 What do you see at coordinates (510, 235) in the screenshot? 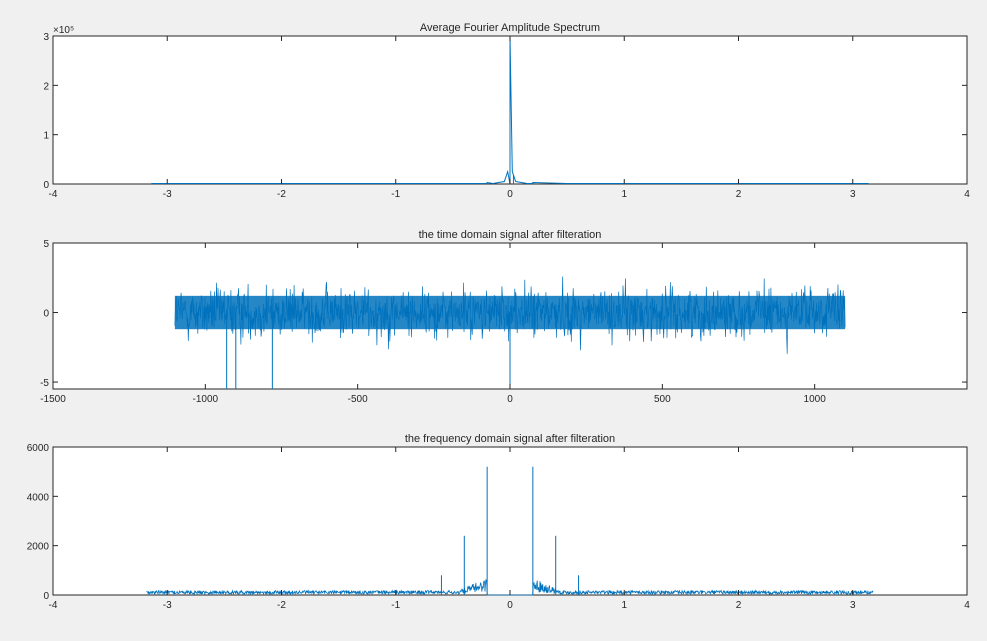
I see `plot-2-title: the time domain signal after filteration` at bounding box center [510, 235].